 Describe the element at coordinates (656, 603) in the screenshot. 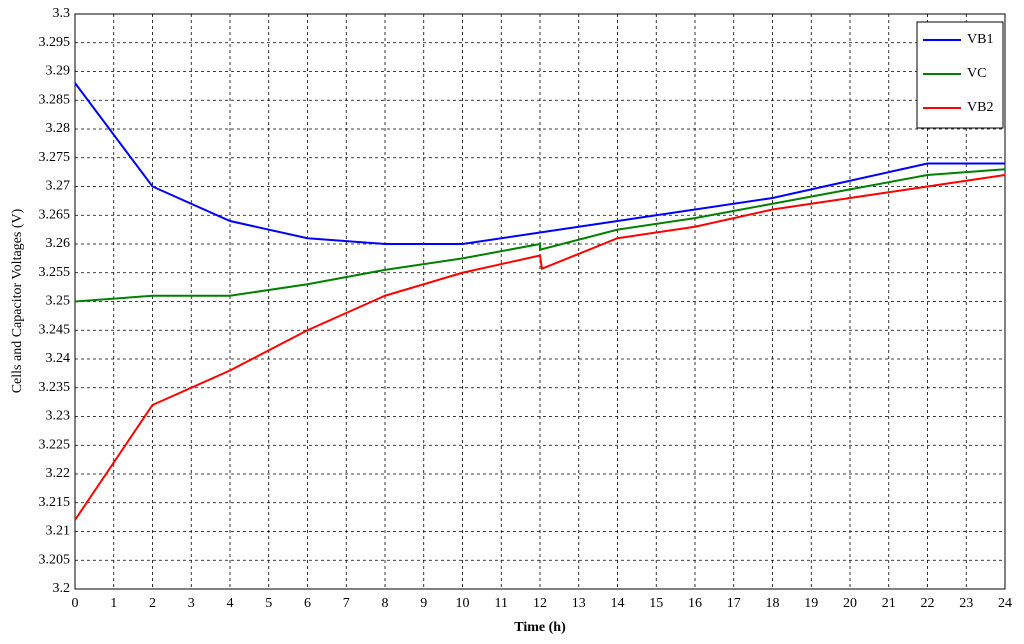

I see `x-tick-label: 15` at that location.